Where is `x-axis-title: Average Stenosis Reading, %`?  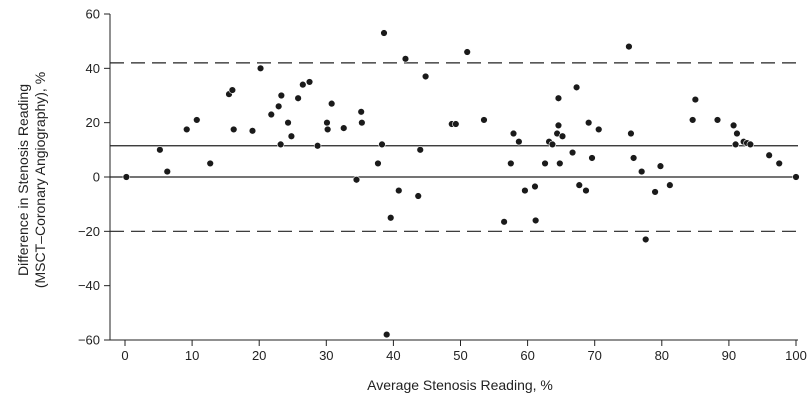 x-axis-title: Average Stenosis Reading, % is located at coordinates (460, 385).